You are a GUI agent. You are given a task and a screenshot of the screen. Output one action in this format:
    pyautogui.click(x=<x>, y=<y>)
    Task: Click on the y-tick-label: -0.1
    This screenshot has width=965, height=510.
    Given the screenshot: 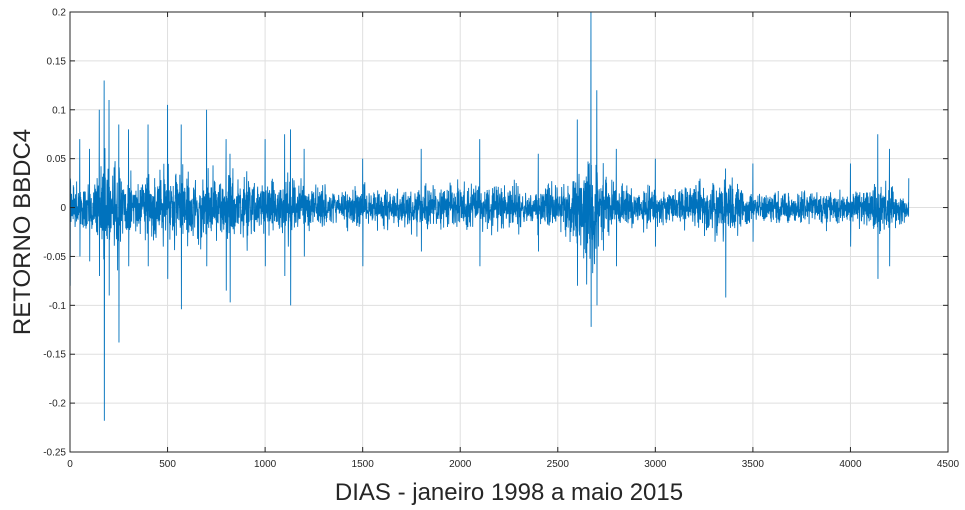 What is the action you would take?
    pyautogui.click(x=58, y=306)
    